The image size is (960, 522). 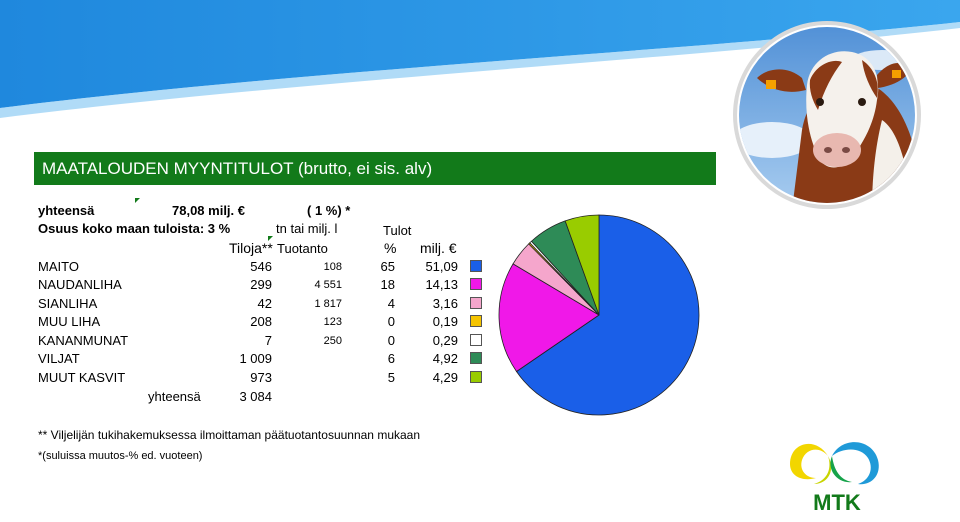 What do you see at coordinates (445, 358) in the screenshot?
I see `row-million: 4,92` at bounding box center [445, 358].